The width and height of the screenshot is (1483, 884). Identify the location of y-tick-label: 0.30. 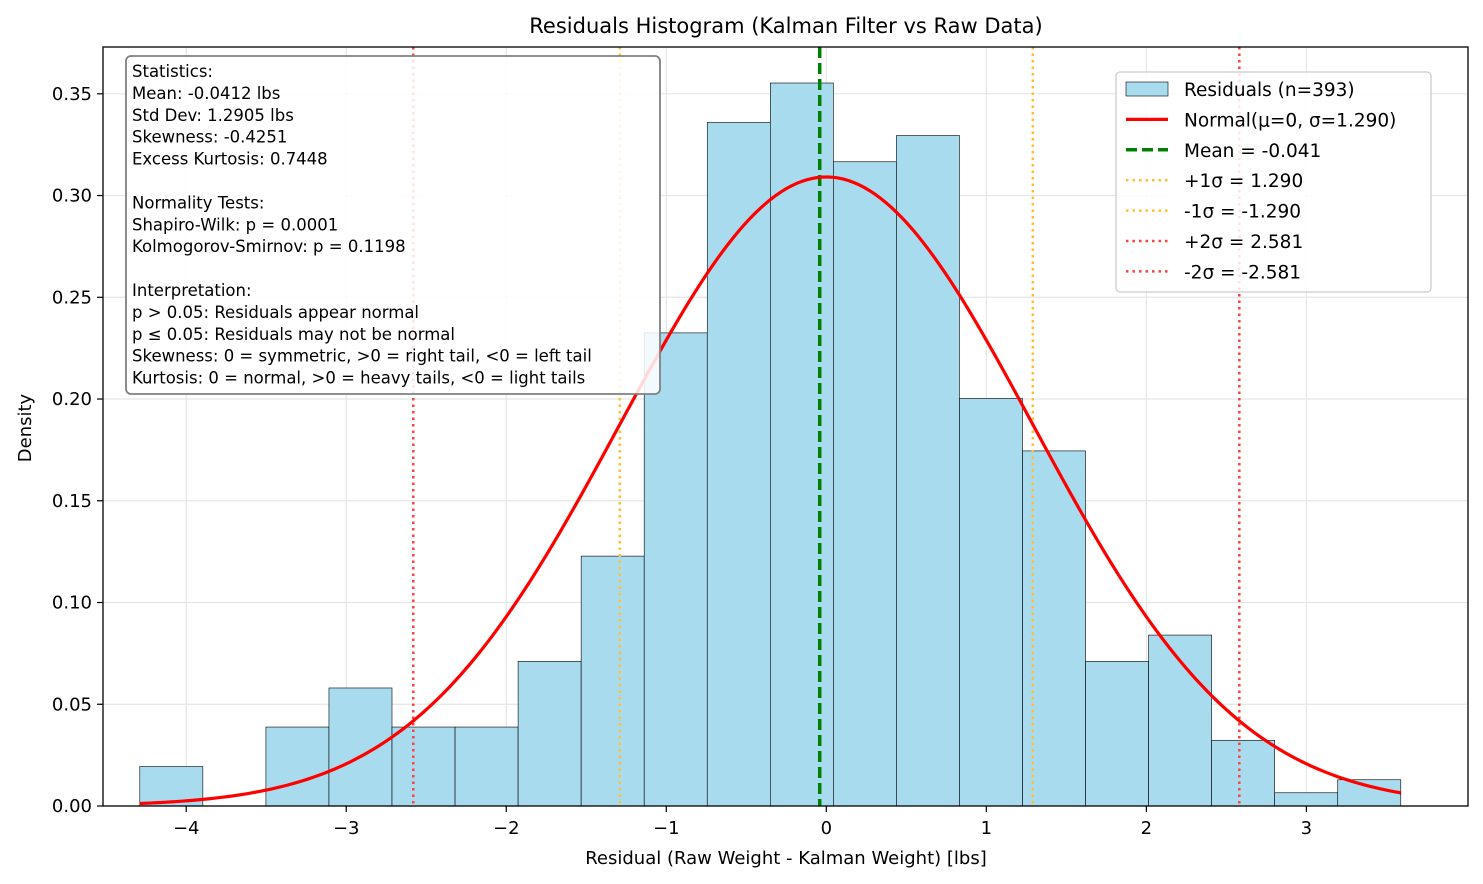
(72, 196).